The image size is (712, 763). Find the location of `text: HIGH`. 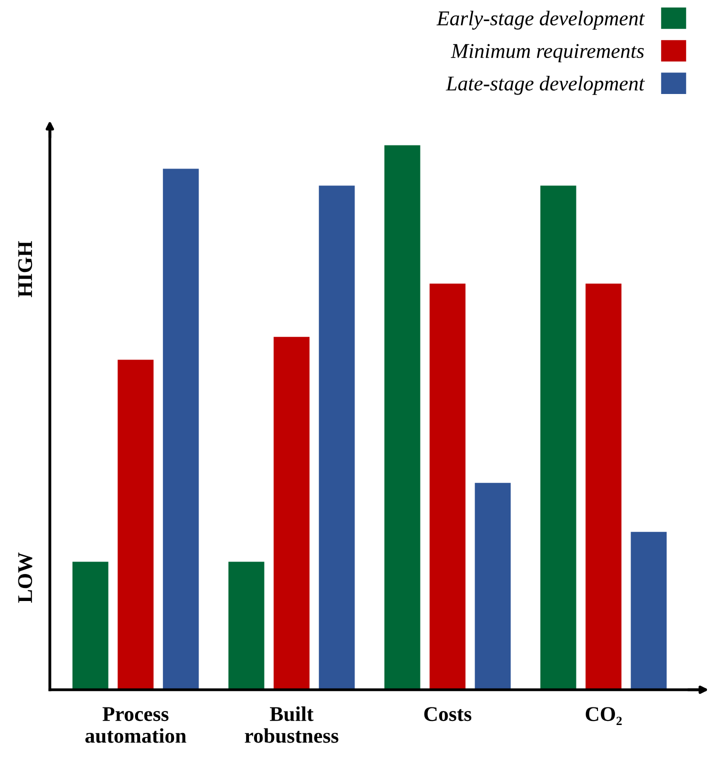

text: HIGH is located at coordinates (25, 269).